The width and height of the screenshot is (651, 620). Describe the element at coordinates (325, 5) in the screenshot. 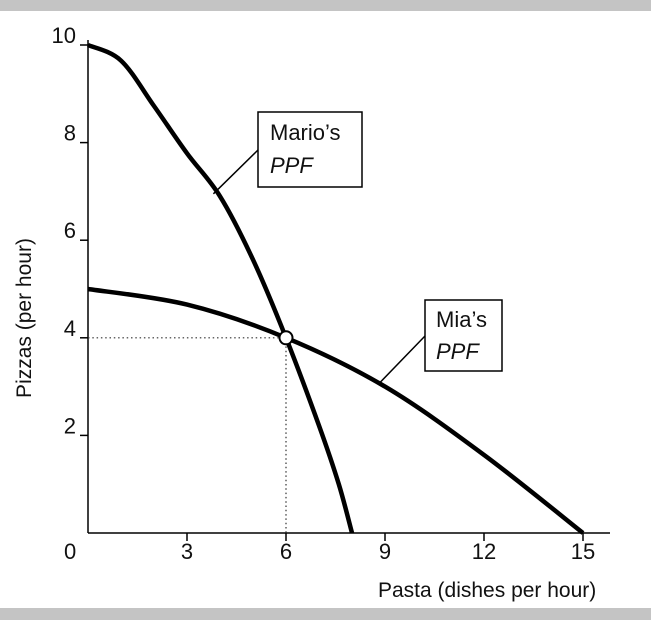

I see `top-border-bar` at that location.